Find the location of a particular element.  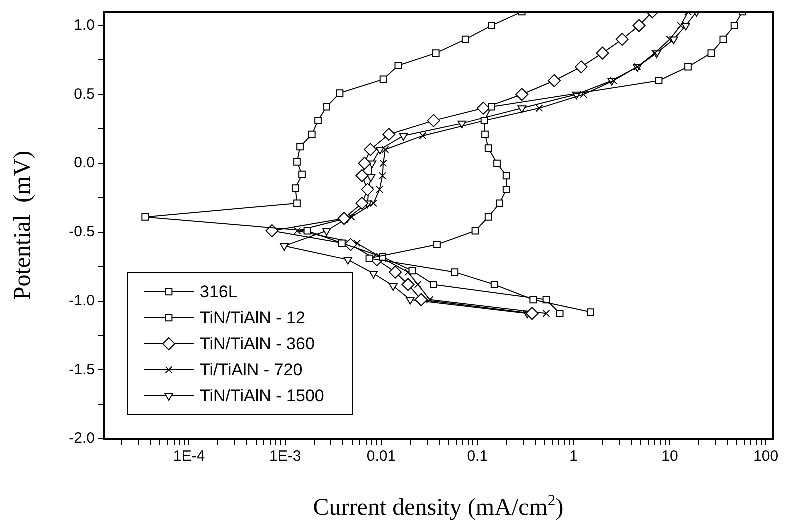

y-tick-label: -0.5 is located at coordinates (82, 232).